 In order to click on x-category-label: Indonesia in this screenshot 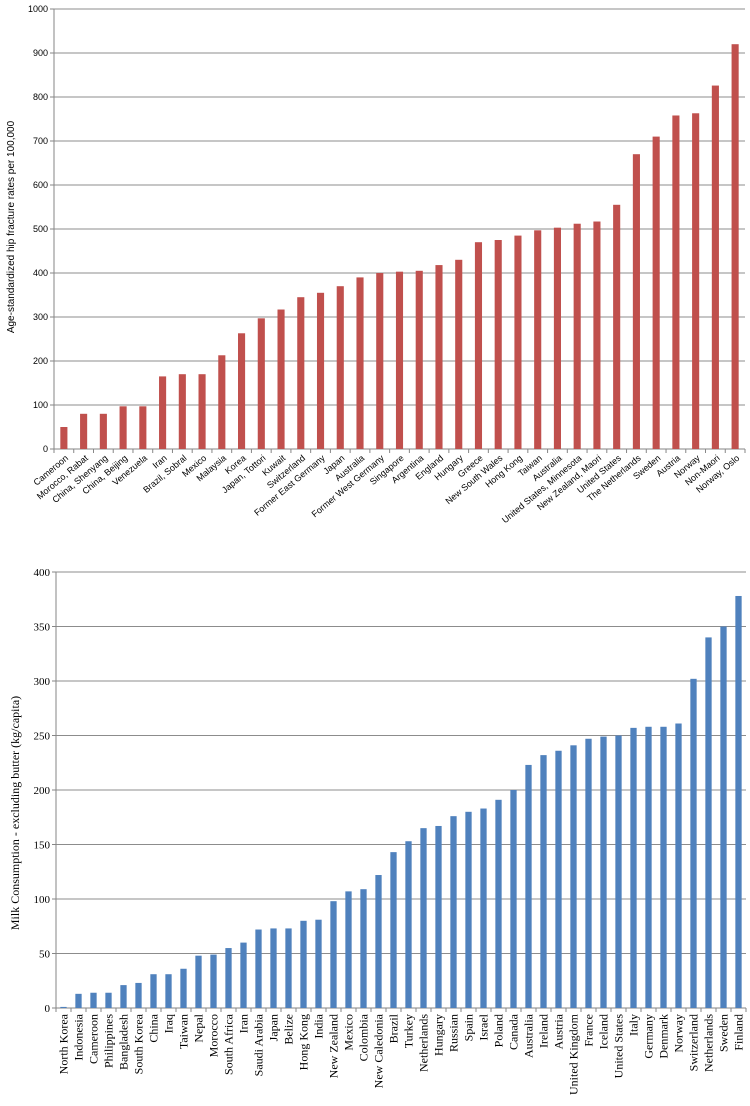, I will do `click(79, 1036)`.